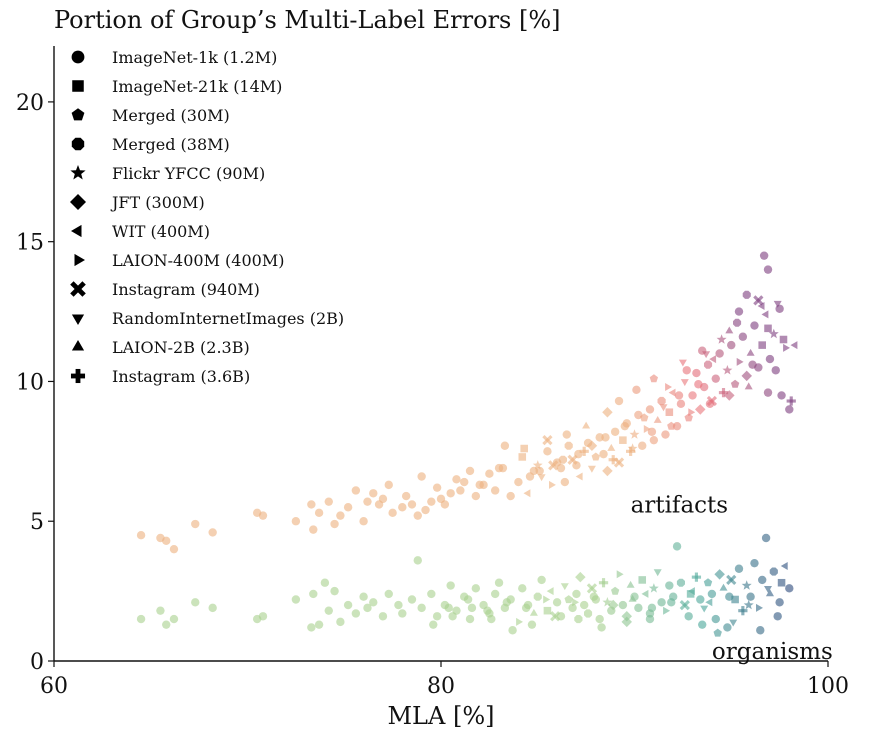 This screenshot has width=869, height=754. I want to click on legend-marker-star, so click(78, 172).